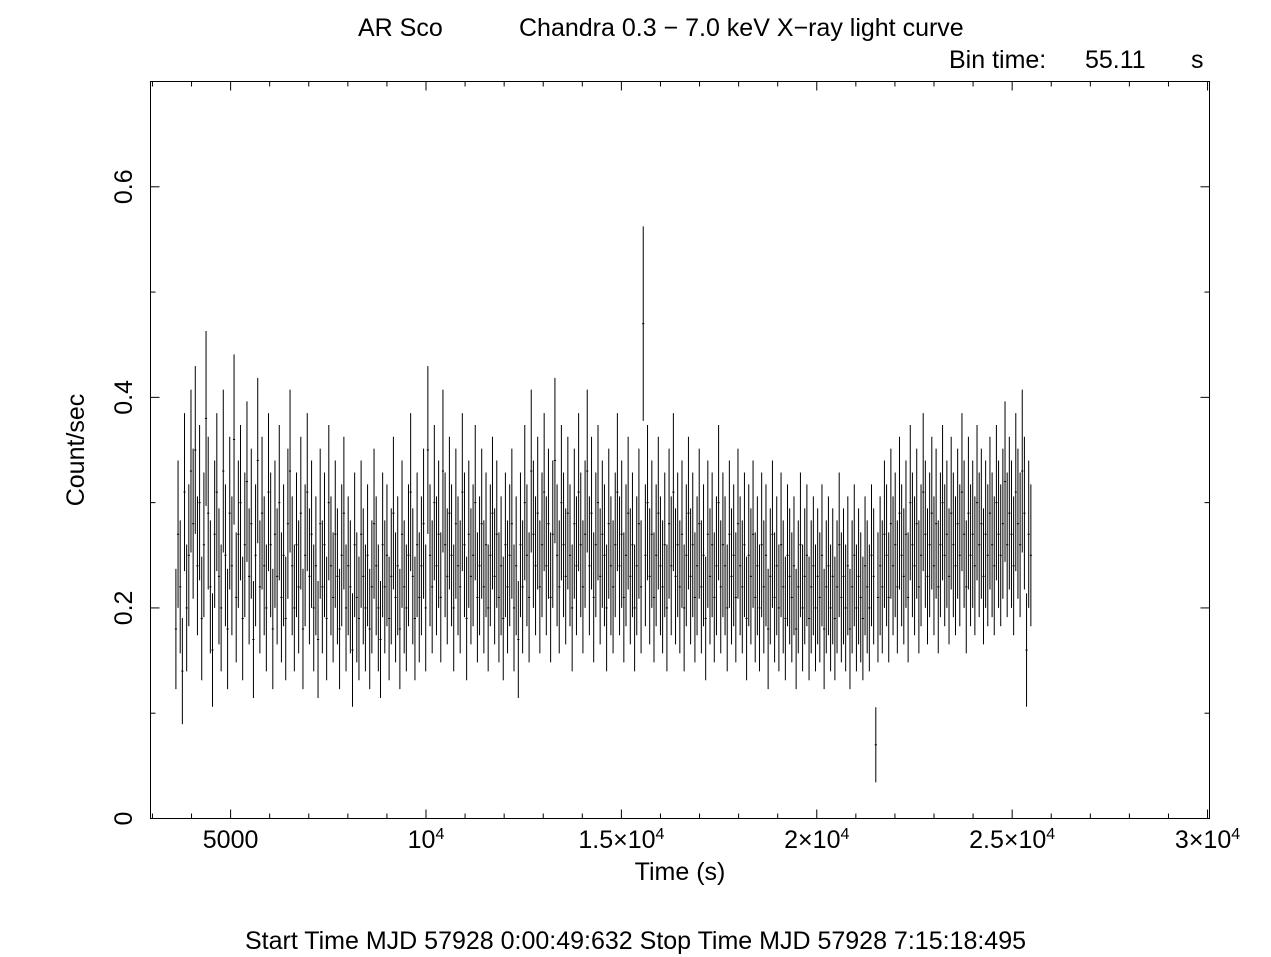 The image size is (1271, 957). I want to click on x-tick-label: 5000, so click(231, 840).